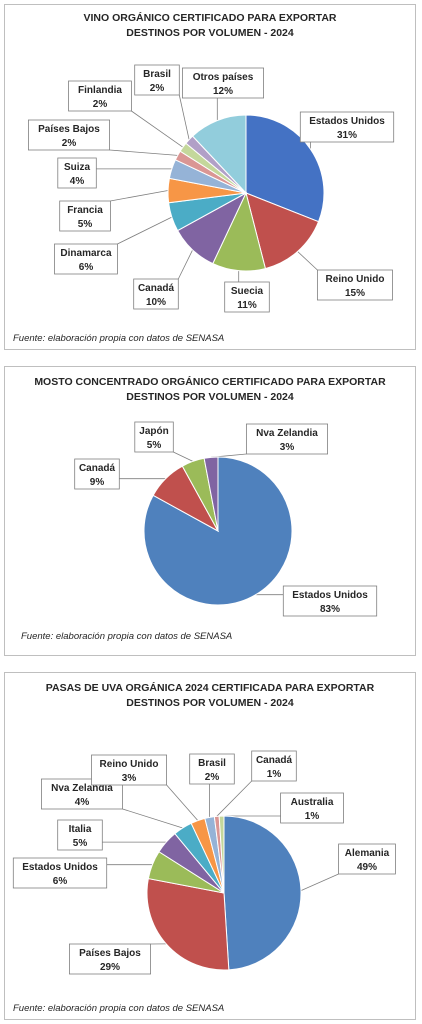 This screenshot has width=422, height=1024. I want to click on data-label-name: Dinamarca, so click(86, 253).